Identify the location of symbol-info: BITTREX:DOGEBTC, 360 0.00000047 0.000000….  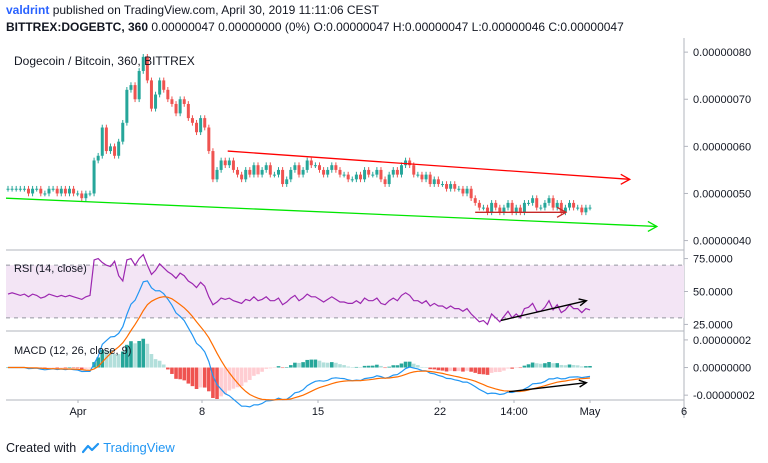
(315, 27).